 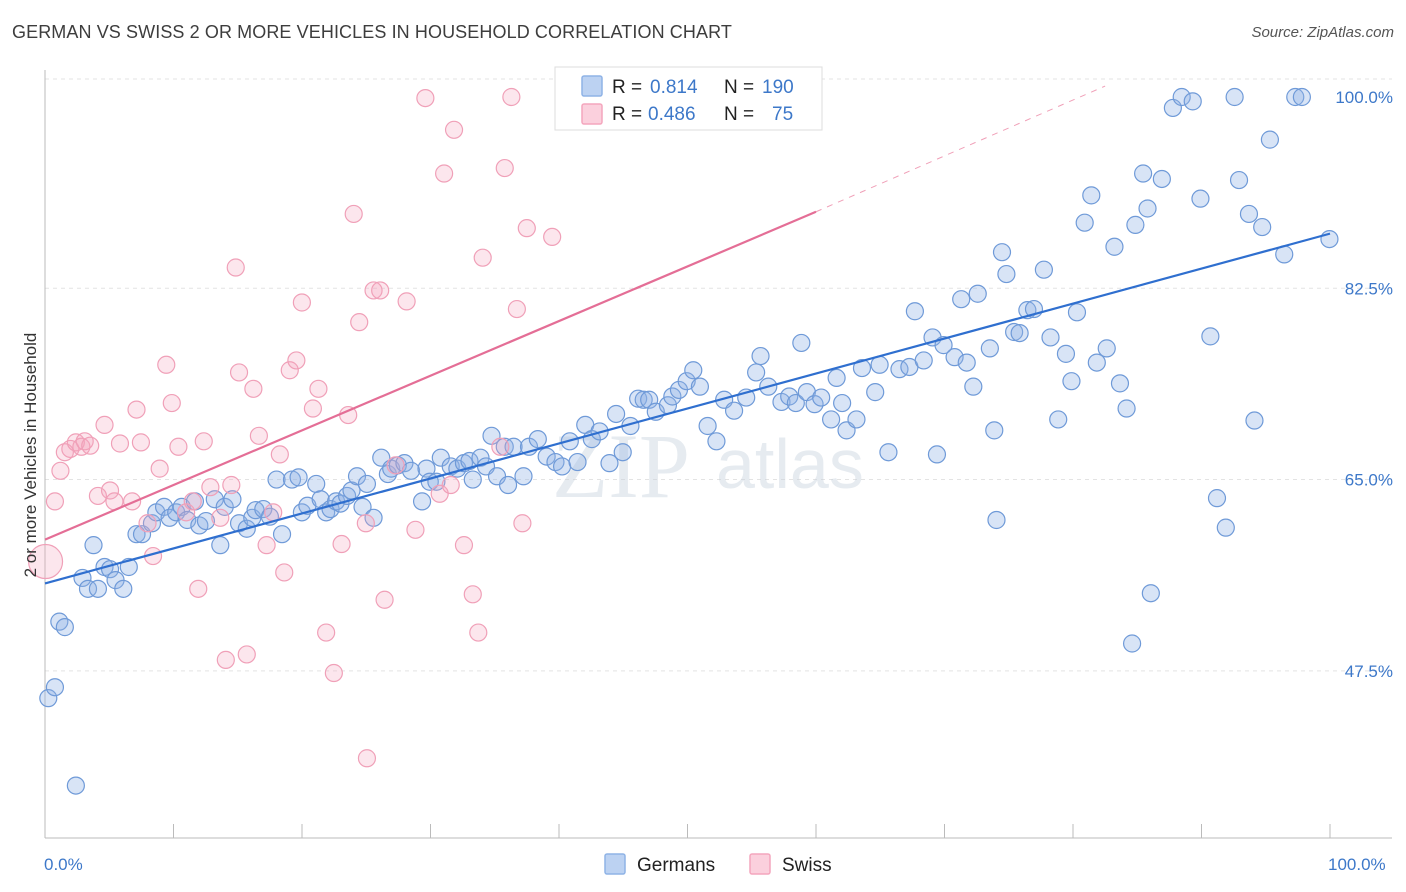 What do you see at coordinates (1322, 32) in the screenshot?
I see `source-label: Source: ZipAtlas.com` at bounding box center [1322, 32].